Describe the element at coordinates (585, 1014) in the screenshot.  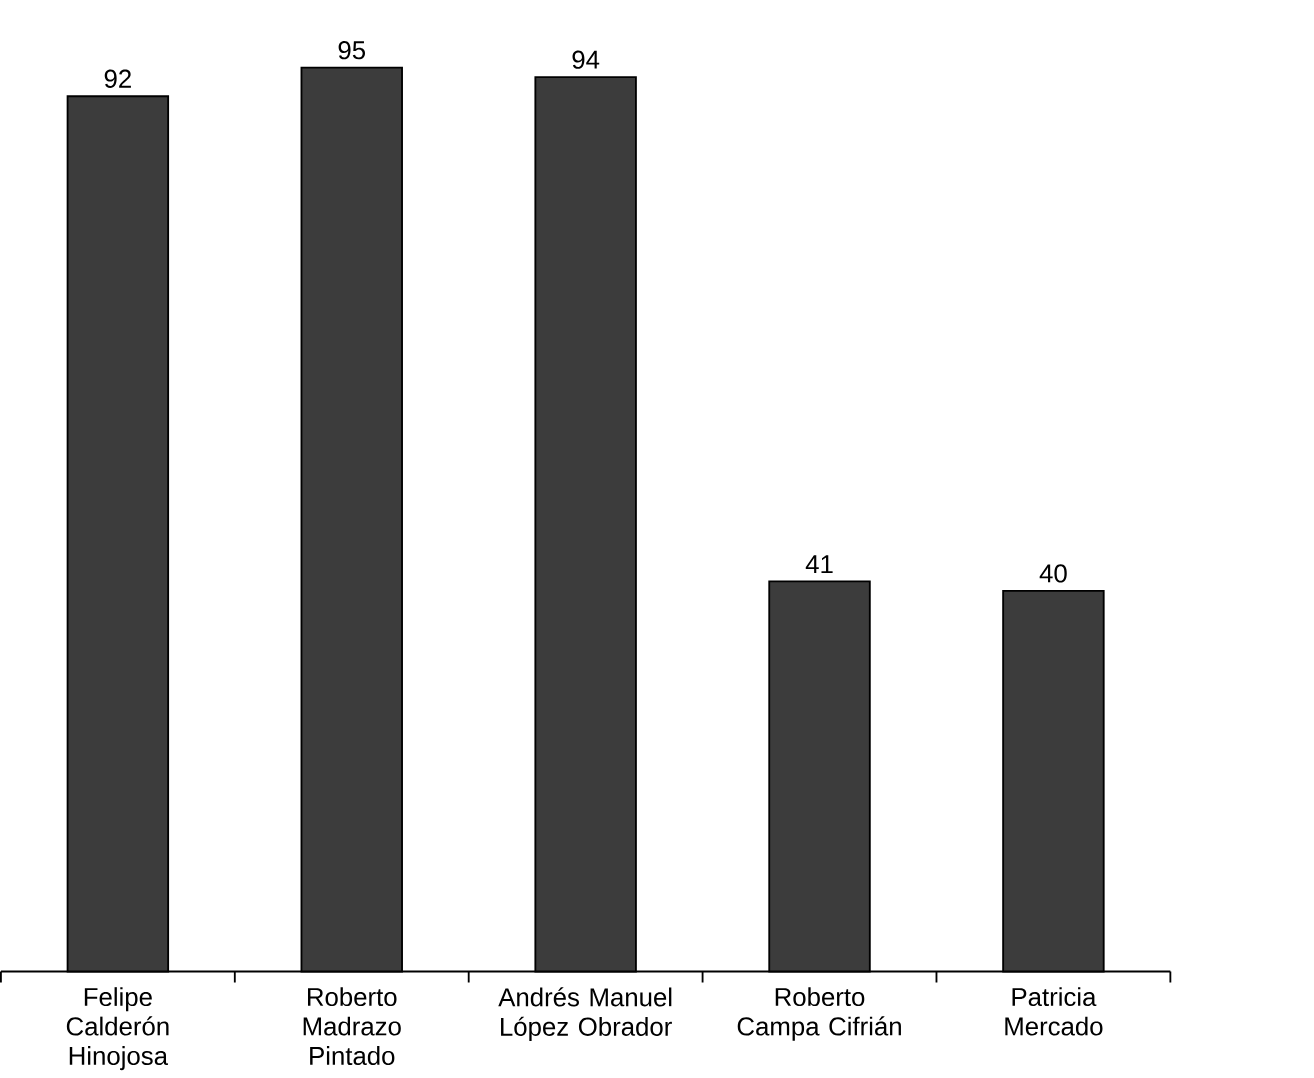
I see `x-tick-label: Andrés Manuel López Obrador` at that location.